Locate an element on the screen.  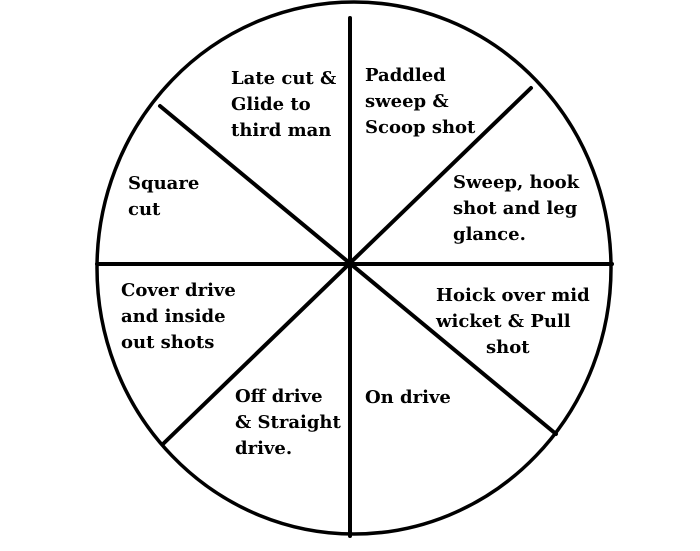
sector-label-line: On drive is located at coordinates (408, 397).